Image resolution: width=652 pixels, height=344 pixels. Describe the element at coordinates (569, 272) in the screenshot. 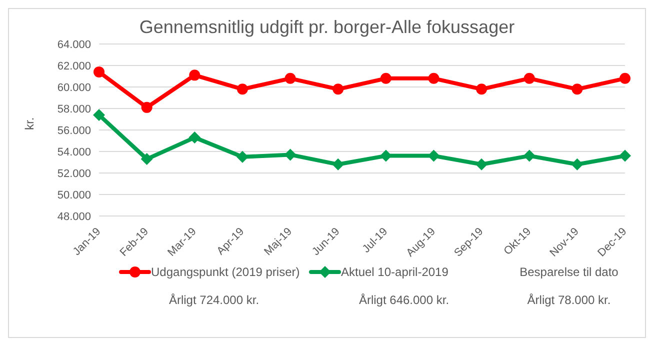

I see `text: Besparelse til dato` at that location.